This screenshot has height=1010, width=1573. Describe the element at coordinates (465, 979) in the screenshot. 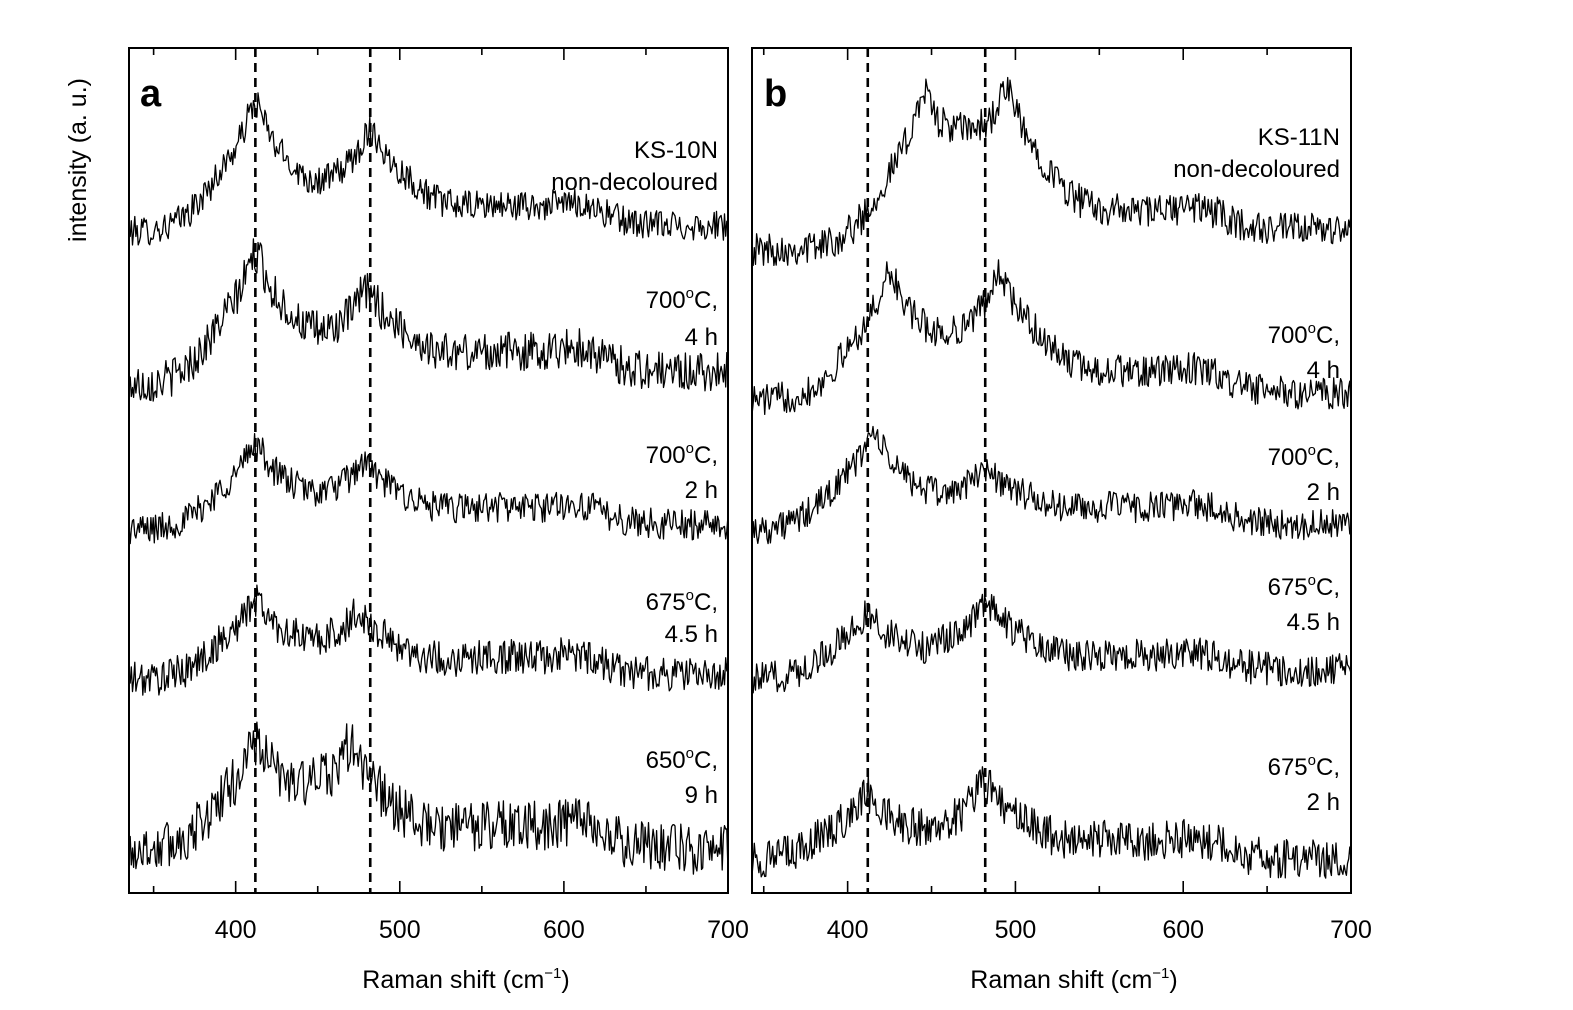

I see `panel-a-x-axis-label: Raman shift (cm−1)` at that location.